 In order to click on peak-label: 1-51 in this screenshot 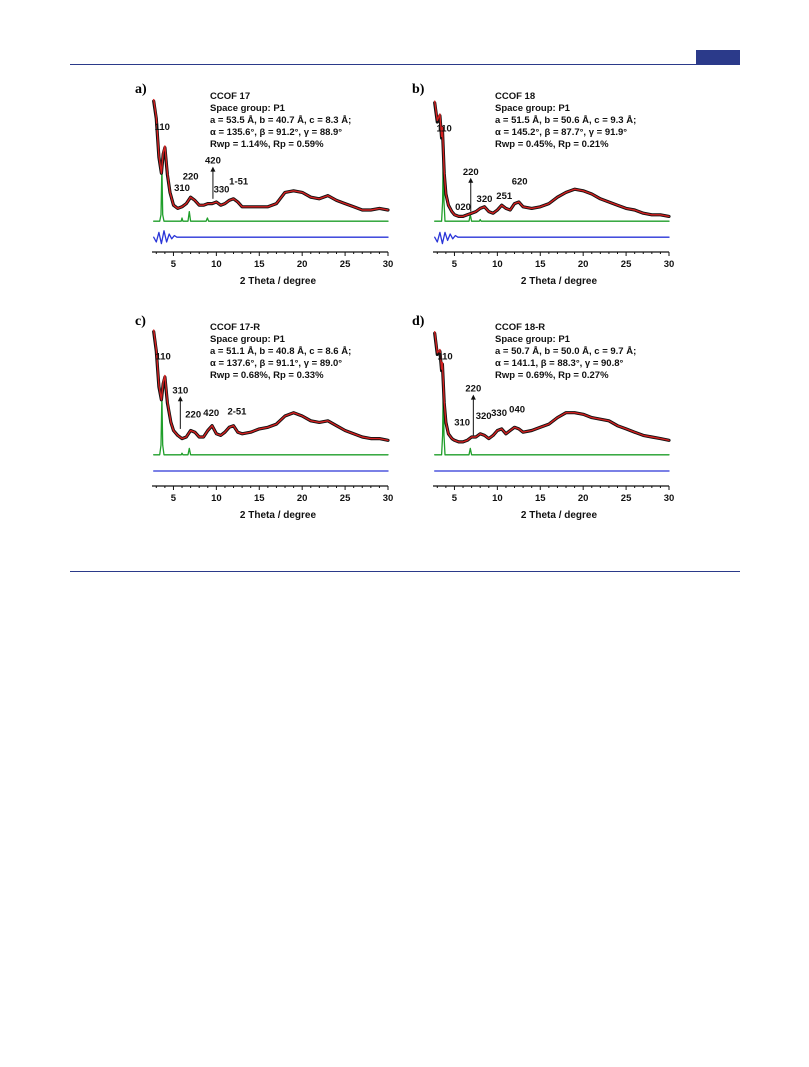, I will do `click(239, 181)`.